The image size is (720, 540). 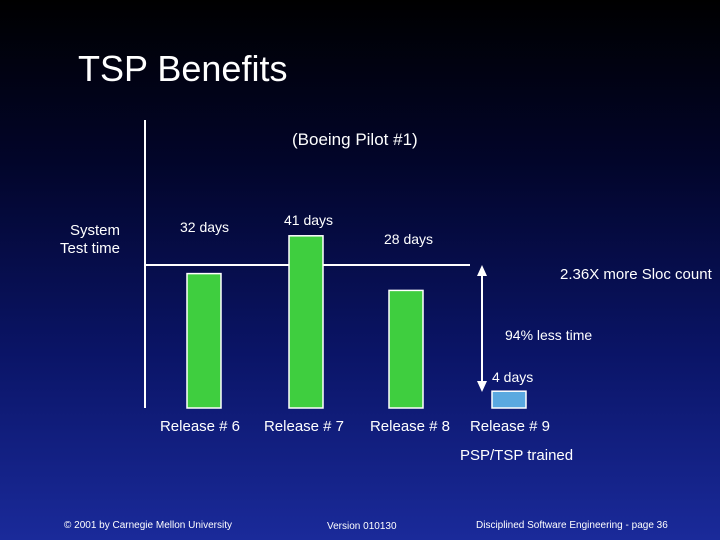 What do you see at coordinates (636, 274) in the screenshot?
I see `sloc-annotation: 2.36X more Sloc count` at bounding box center [636, 274].